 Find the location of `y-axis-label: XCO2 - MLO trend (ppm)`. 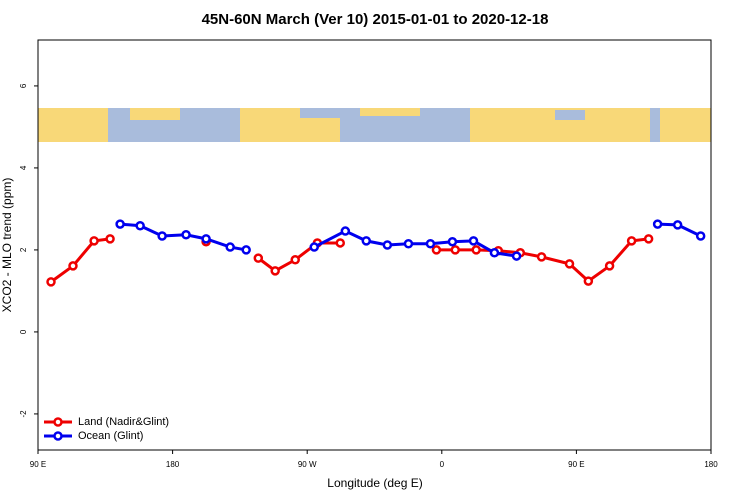

y-axis-label: XCO2 - MLO trend (ppm) is located at coordinates (7, 245).